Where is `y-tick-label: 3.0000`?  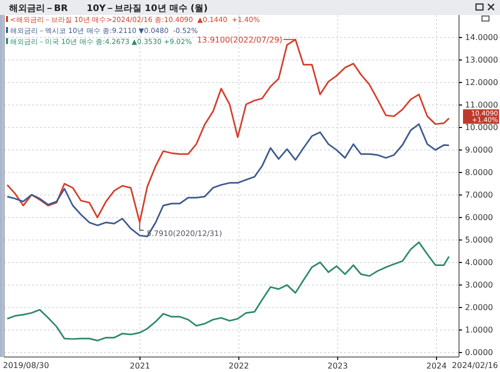 y-tick-label: 3.0000 is located at coordinates (479, 285).